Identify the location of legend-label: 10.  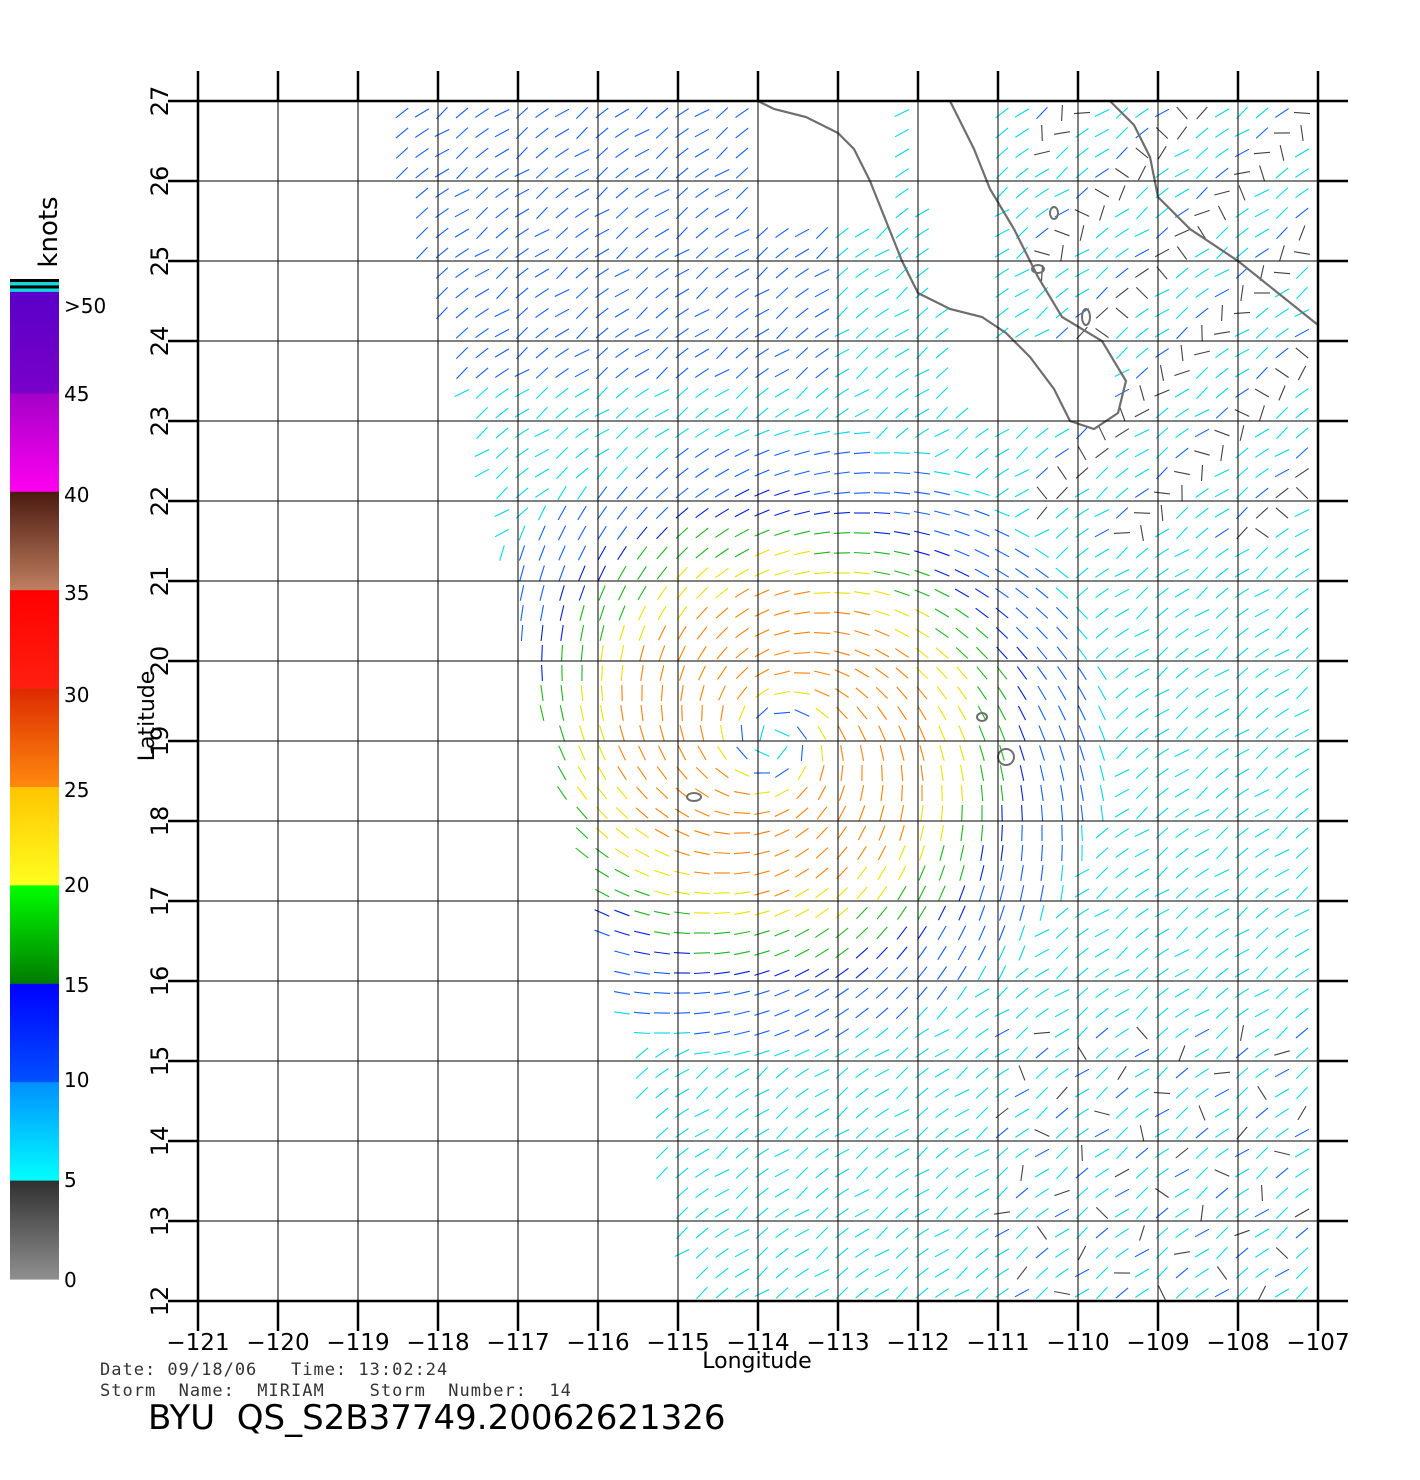
(76, 1080).